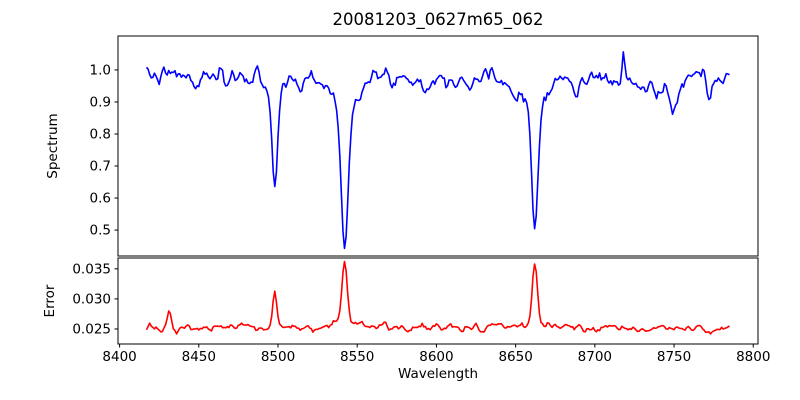  What do you see at coordinates (104, 150) in the screenshot?
I see `spectrum-y-ticks: 1.0 0.9 0.8 0.7 0.6 0.5` at bounding box center [104, 150].